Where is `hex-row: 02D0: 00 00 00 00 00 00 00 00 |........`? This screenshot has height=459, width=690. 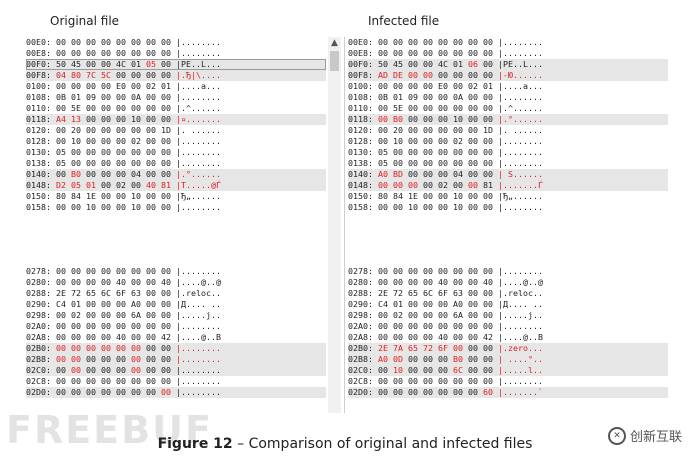
hex-row: 02D0: 00 00 00 00 00 00 00 00 |........ is located at coordinates (176, 392).